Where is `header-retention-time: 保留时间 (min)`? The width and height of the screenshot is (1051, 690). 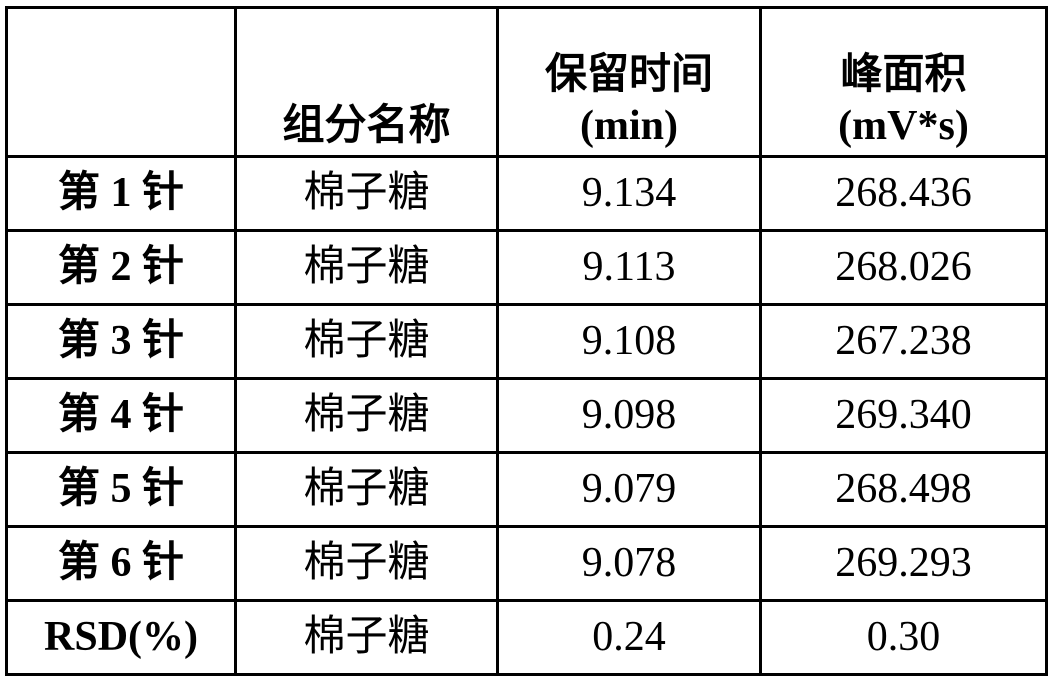 header-retention-time: 保留时间 (min) is located at coordinates (629, 82).